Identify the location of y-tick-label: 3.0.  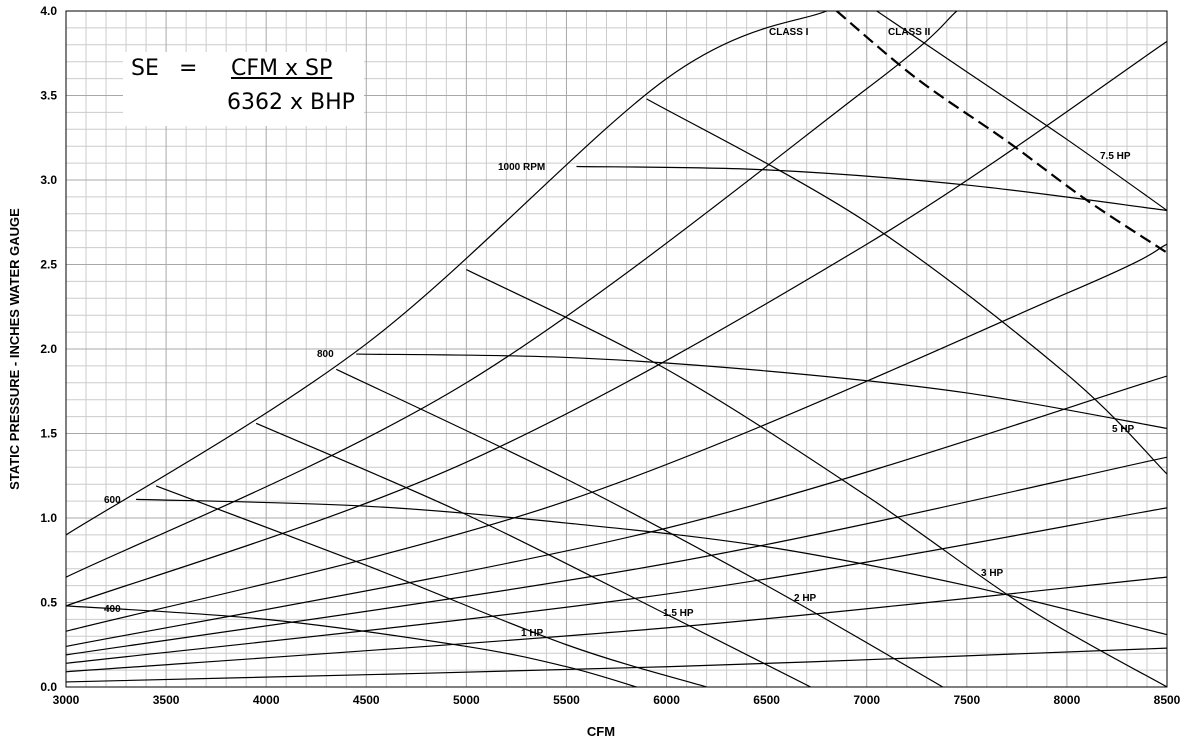
(48, 180).